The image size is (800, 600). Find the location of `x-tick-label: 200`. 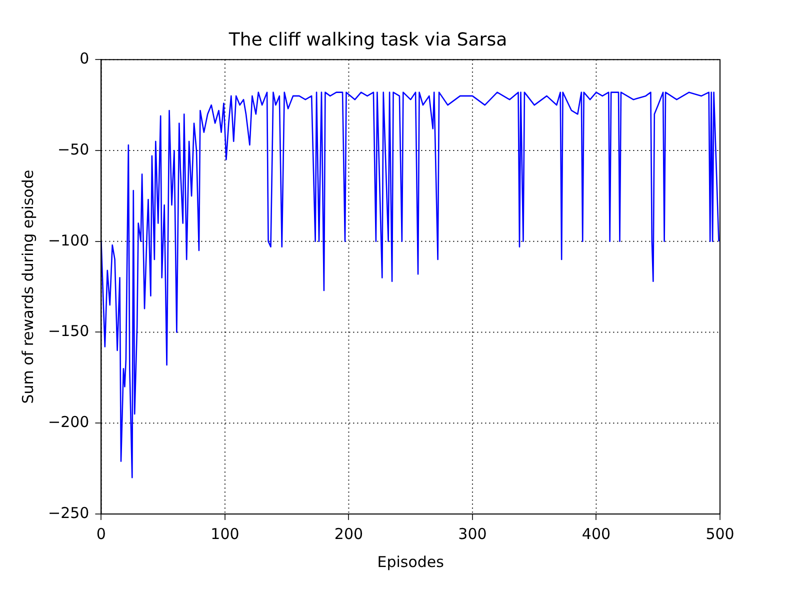

x-tick-label: 200 is located at coordinates (349, 533).